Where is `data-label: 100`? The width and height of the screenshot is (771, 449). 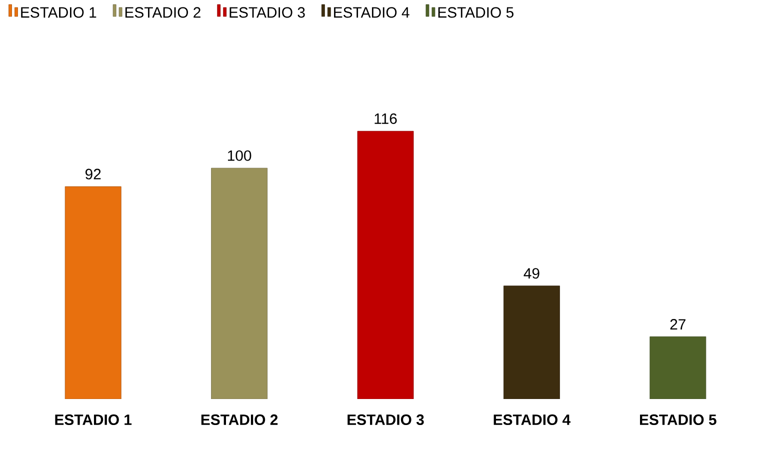 data-label: 100 is located at coordinates (240, 155).